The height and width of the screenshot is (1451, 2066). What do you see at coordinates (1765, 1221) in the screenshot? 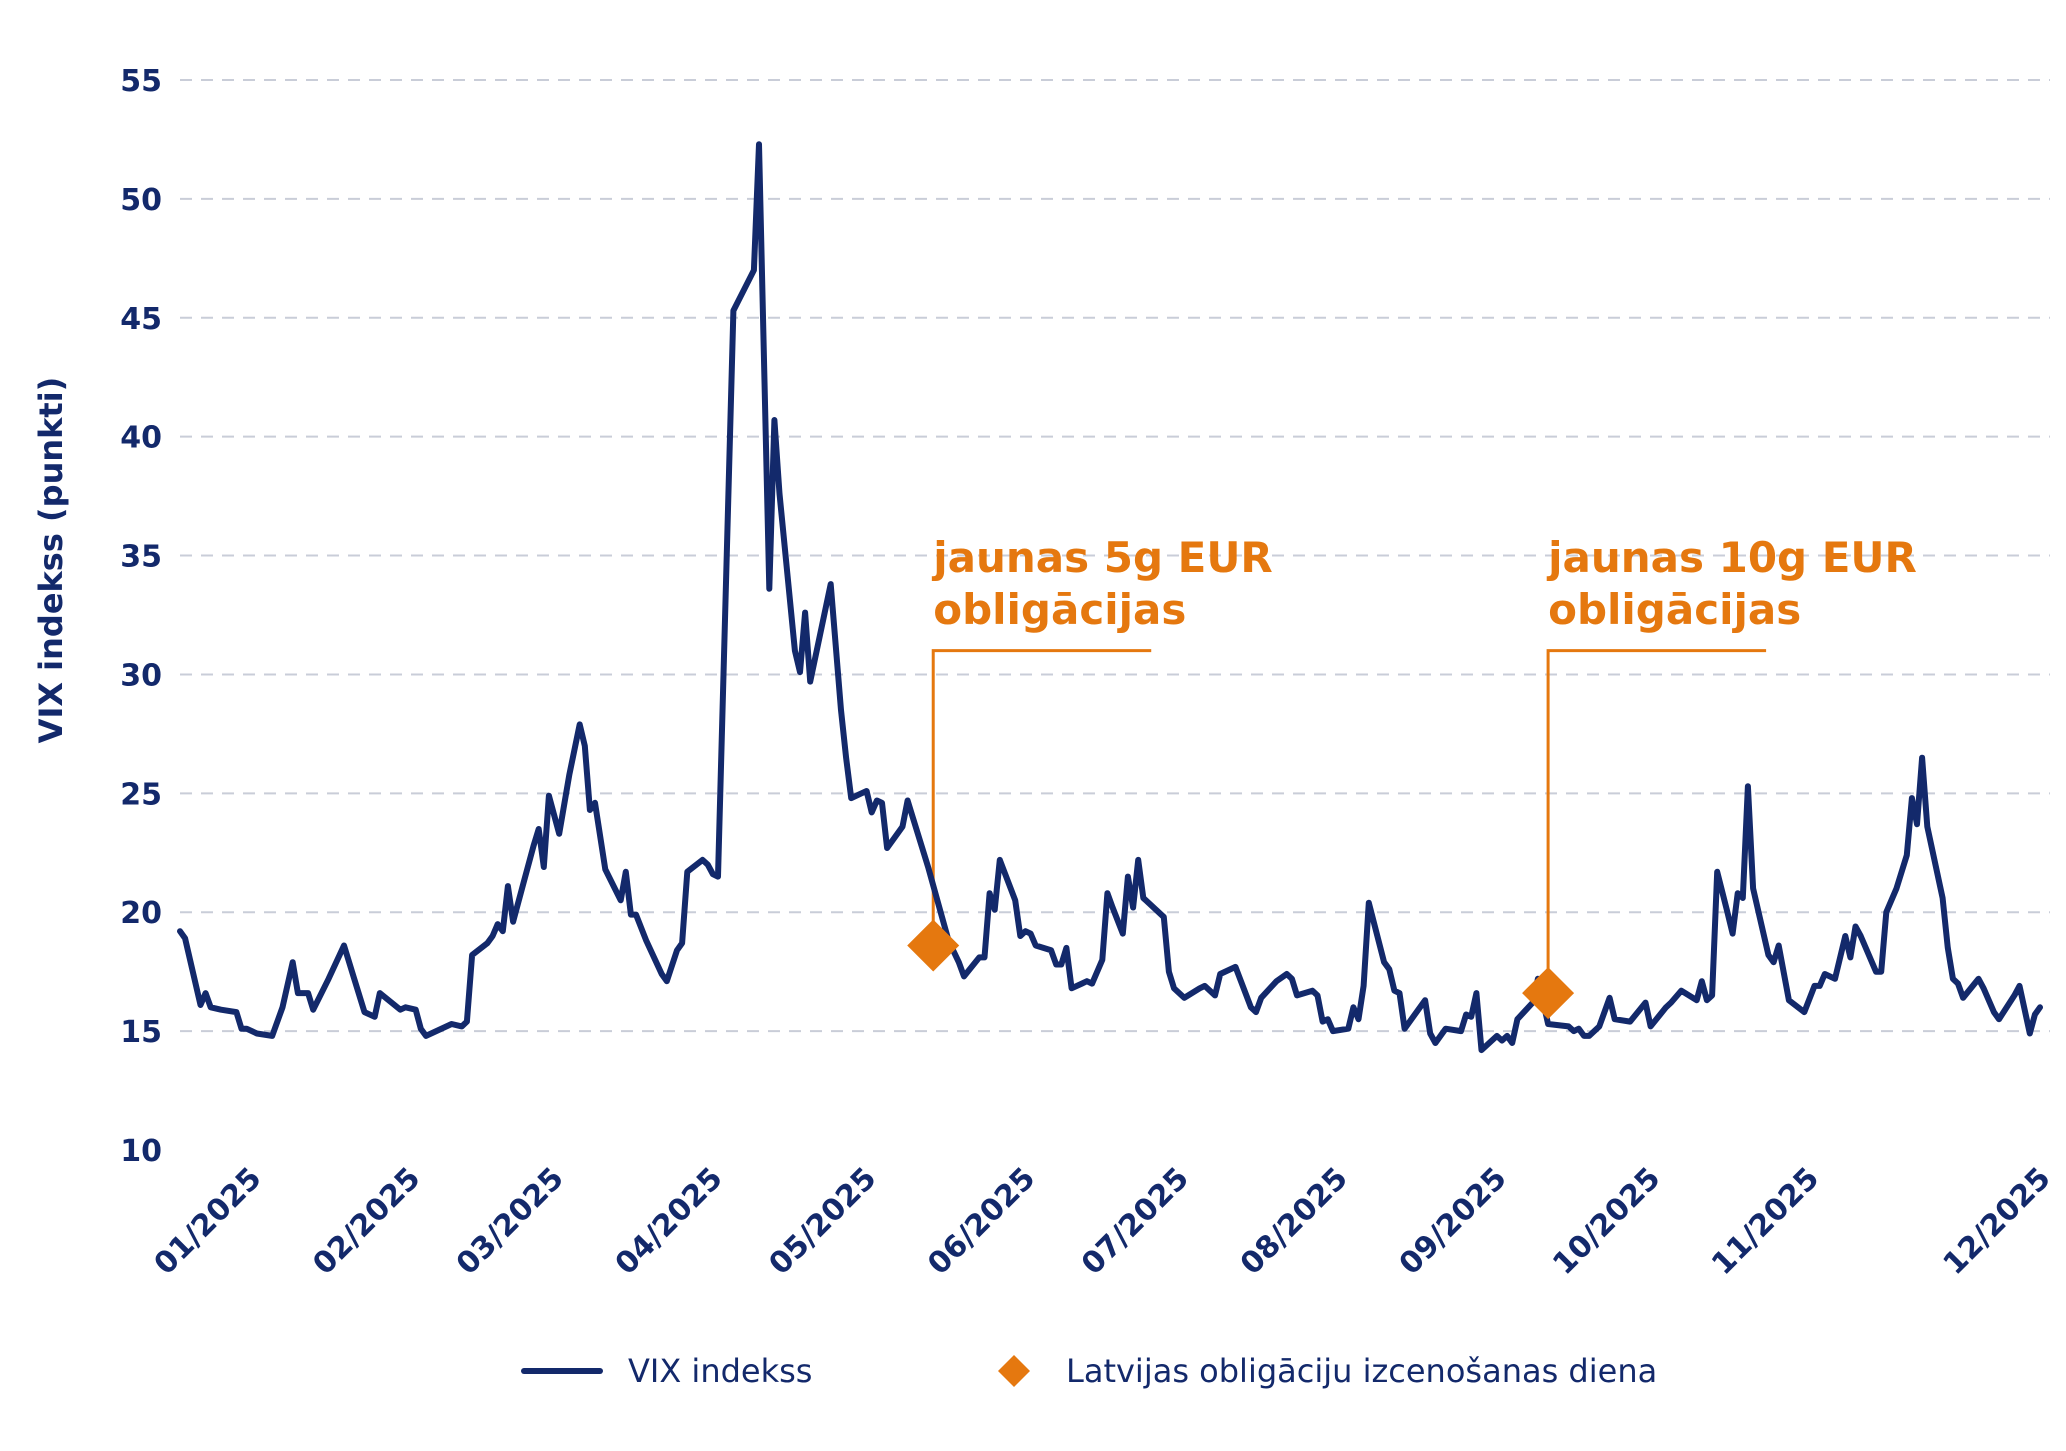
I see `x-tick-label: 11/2025` at bounding box center [1765, 1221].